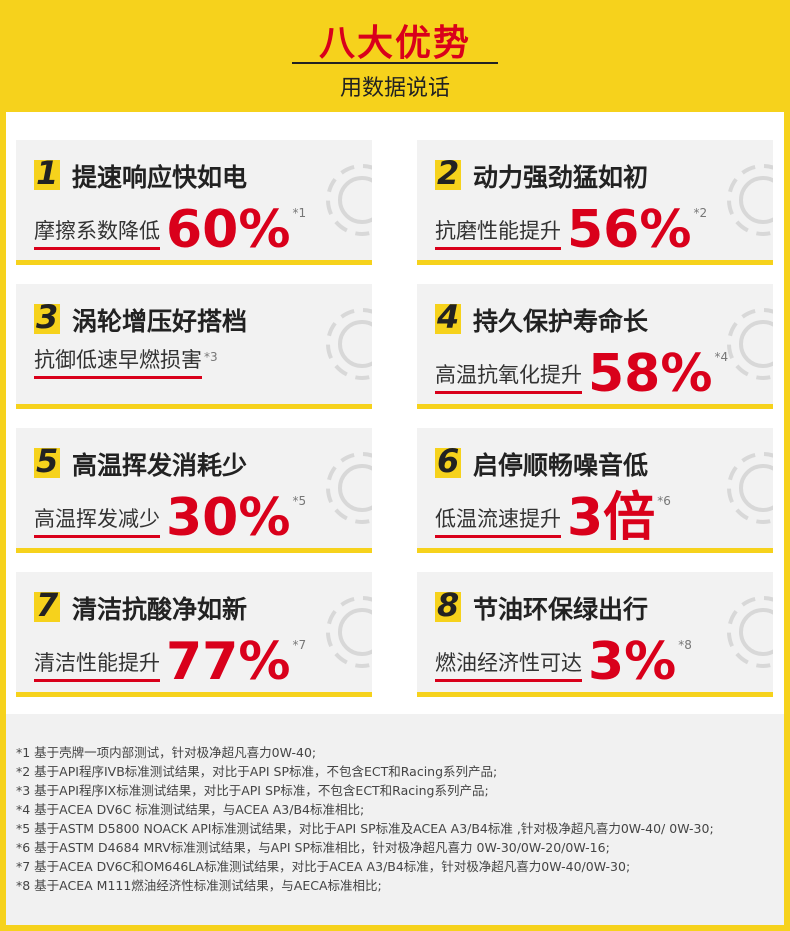  I want to click on item-row: 抗御低速早燃损害 *3, so click(126, 366).